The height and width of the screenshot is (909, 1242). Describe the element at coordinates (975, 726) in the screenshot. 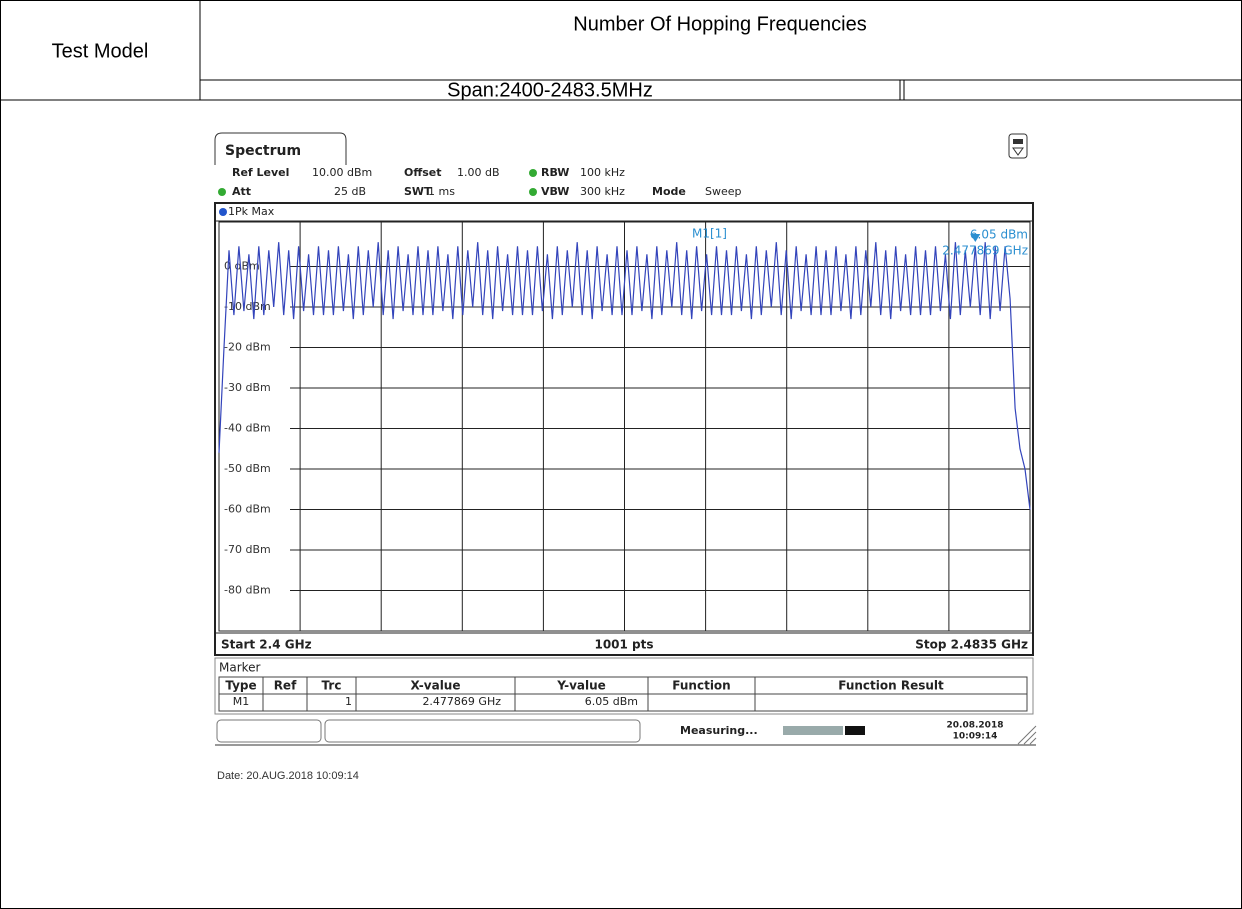

I see `status-date: 20.08.2018` at that location.